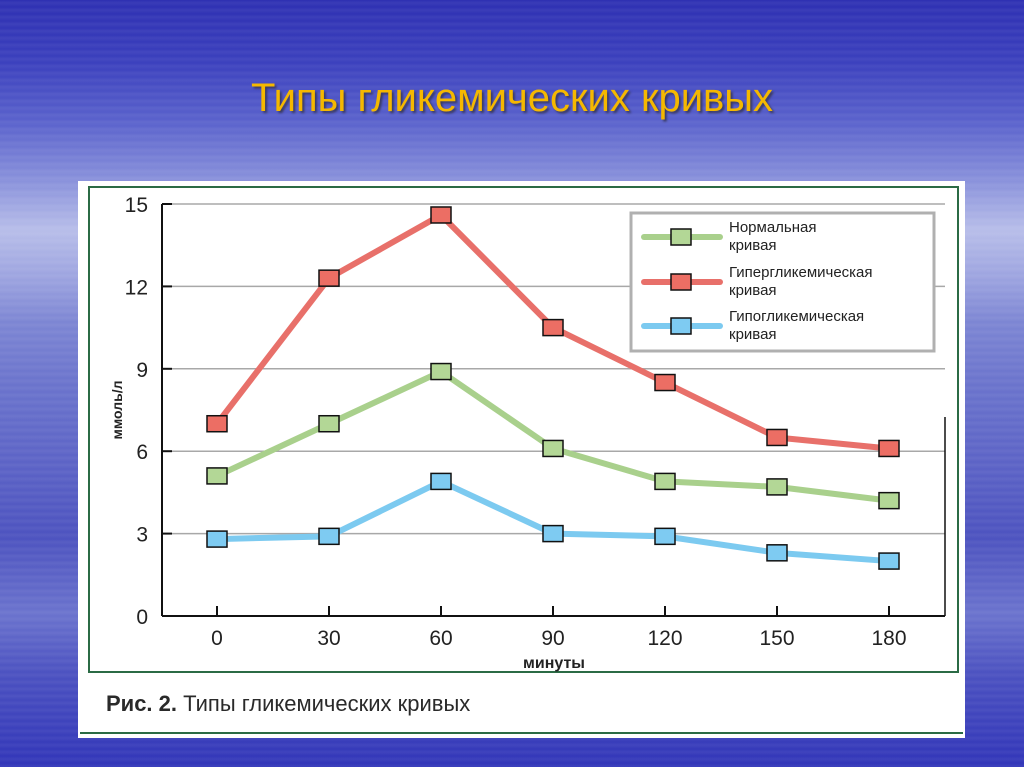  Describe the element at coordinates (773, 227) in the screenshot. I see `legend-label-line1: Нормальная` at that location.